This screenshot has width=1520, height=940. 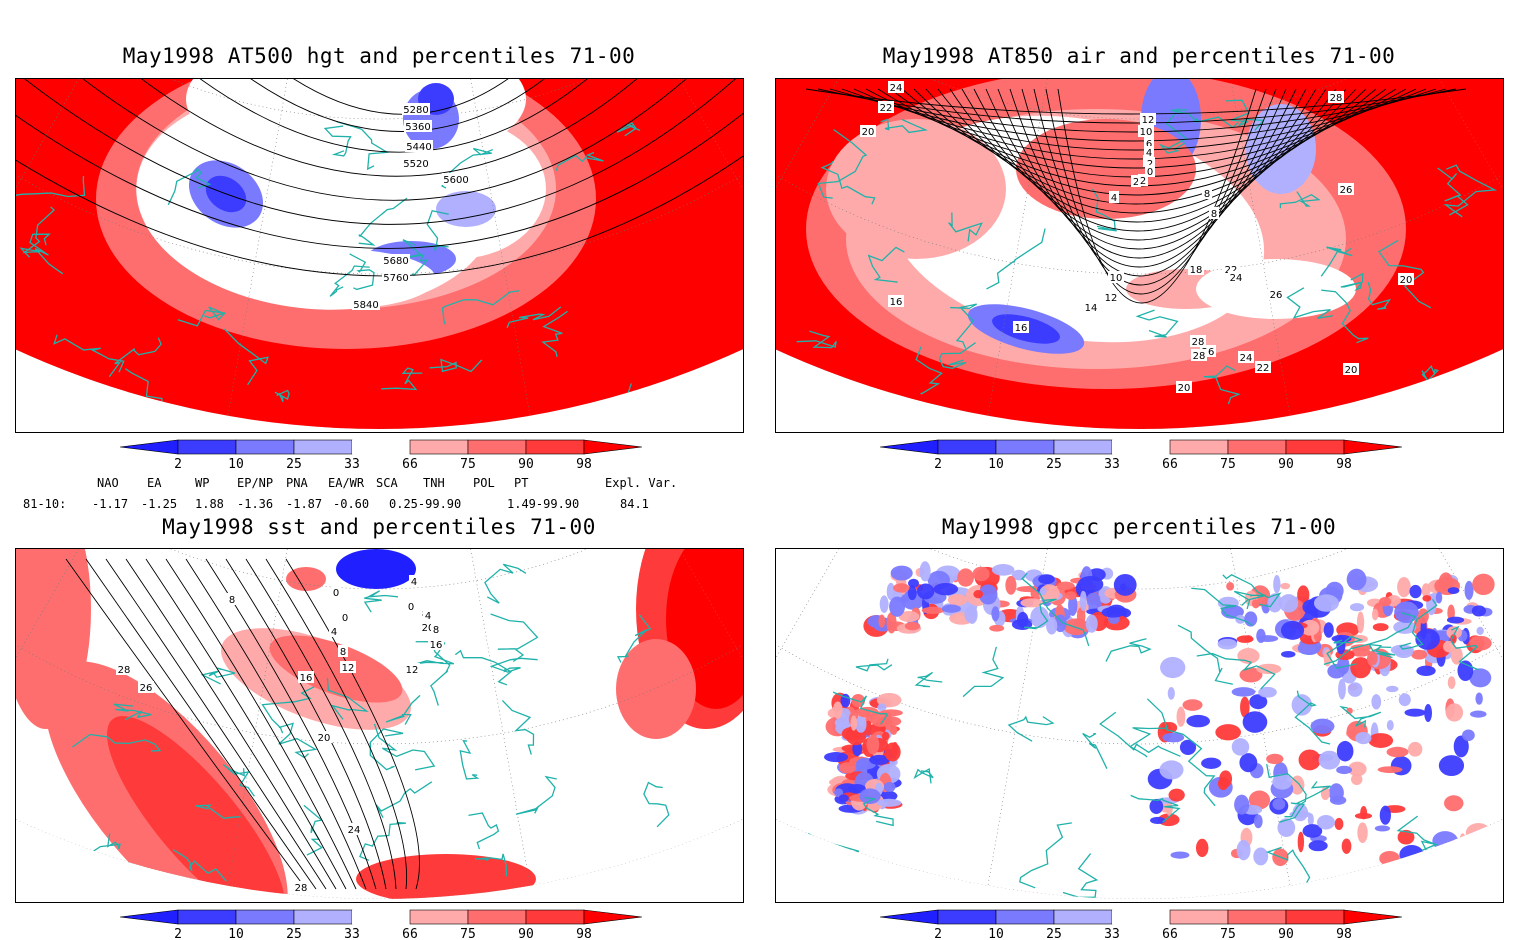 I want to click on contour-label: 10, so click(x=1116, y=277).